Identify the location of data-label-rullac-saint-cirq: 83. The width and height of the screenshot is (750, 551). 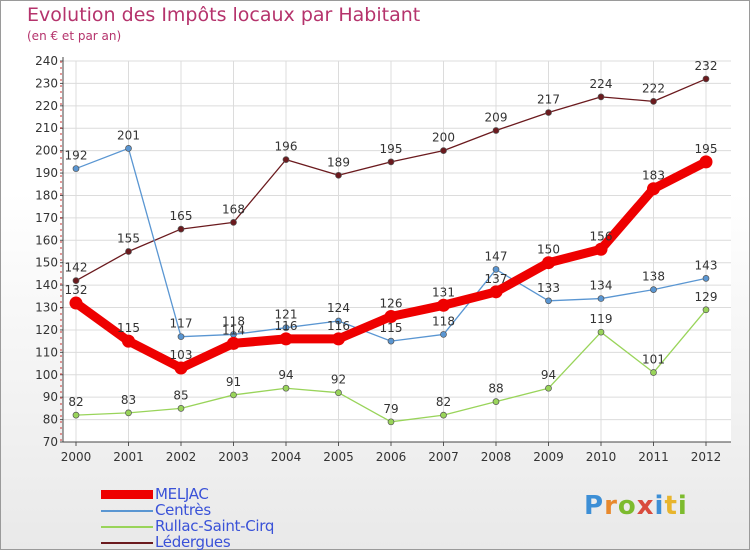
(128, 400).